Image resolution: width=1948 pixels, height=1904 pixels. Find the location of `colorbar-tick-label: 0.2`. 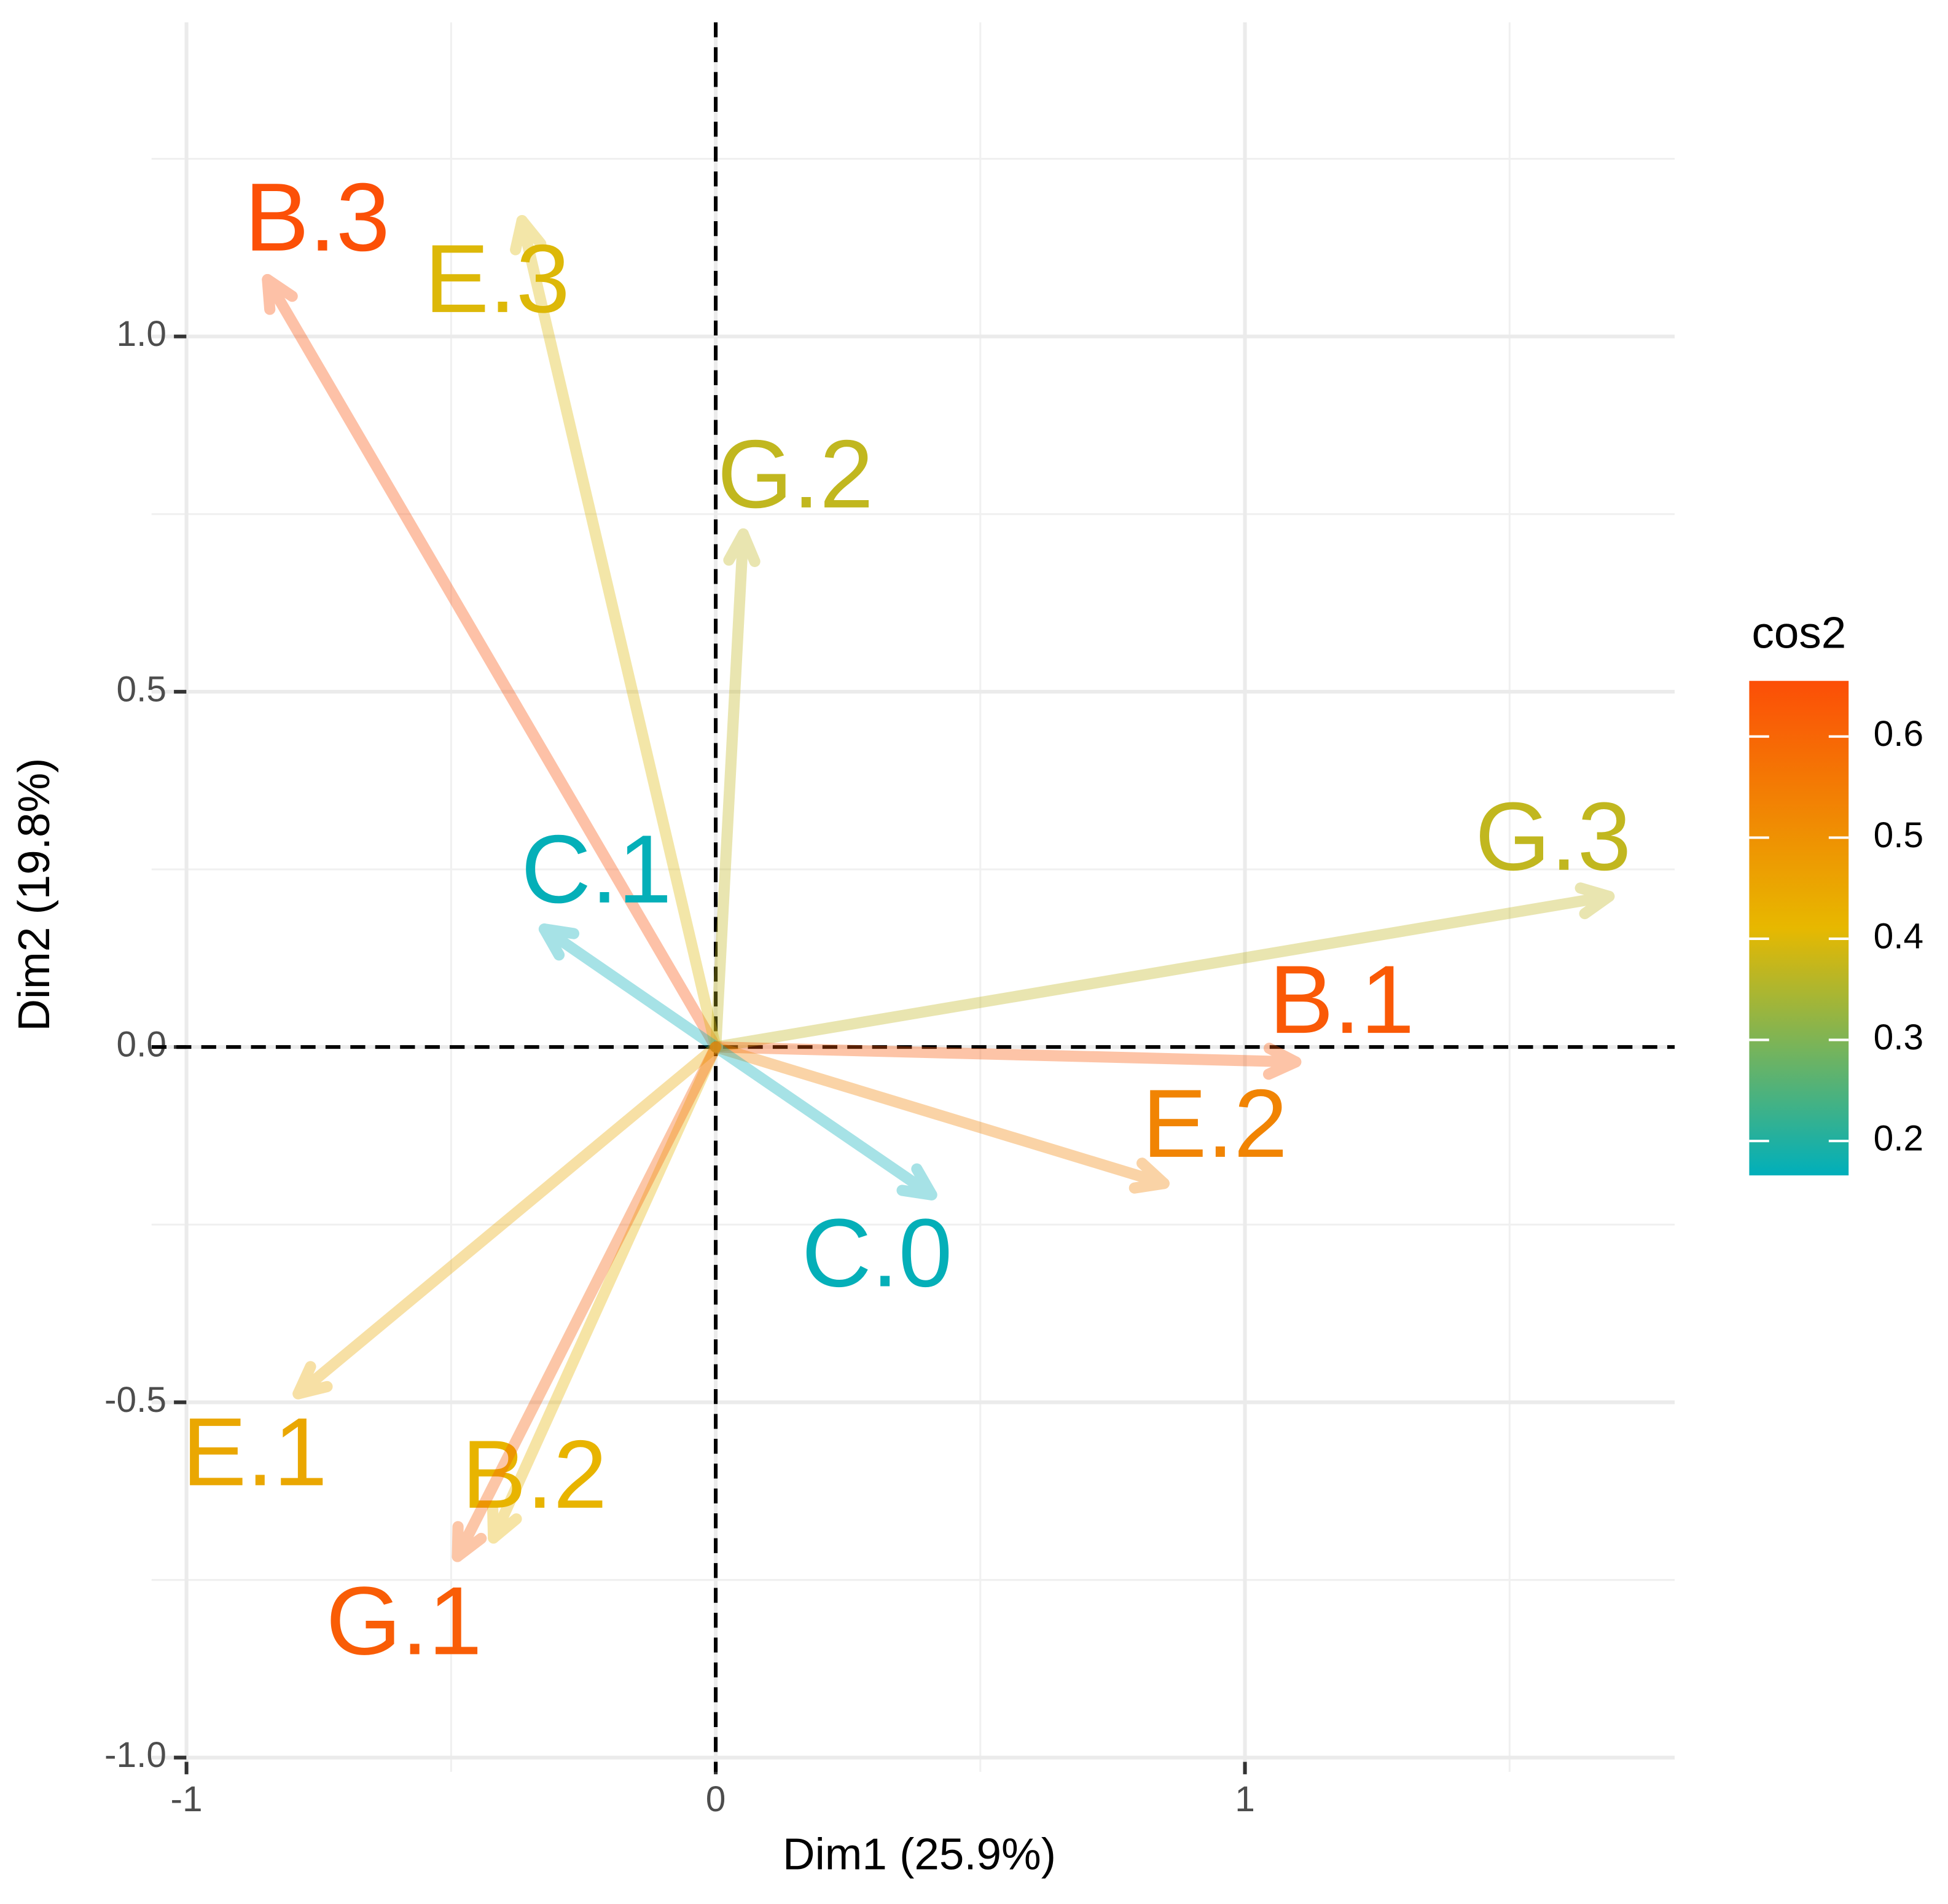

colorbar-tick-label: 0.2 is located at coordinates (1899, 1139).